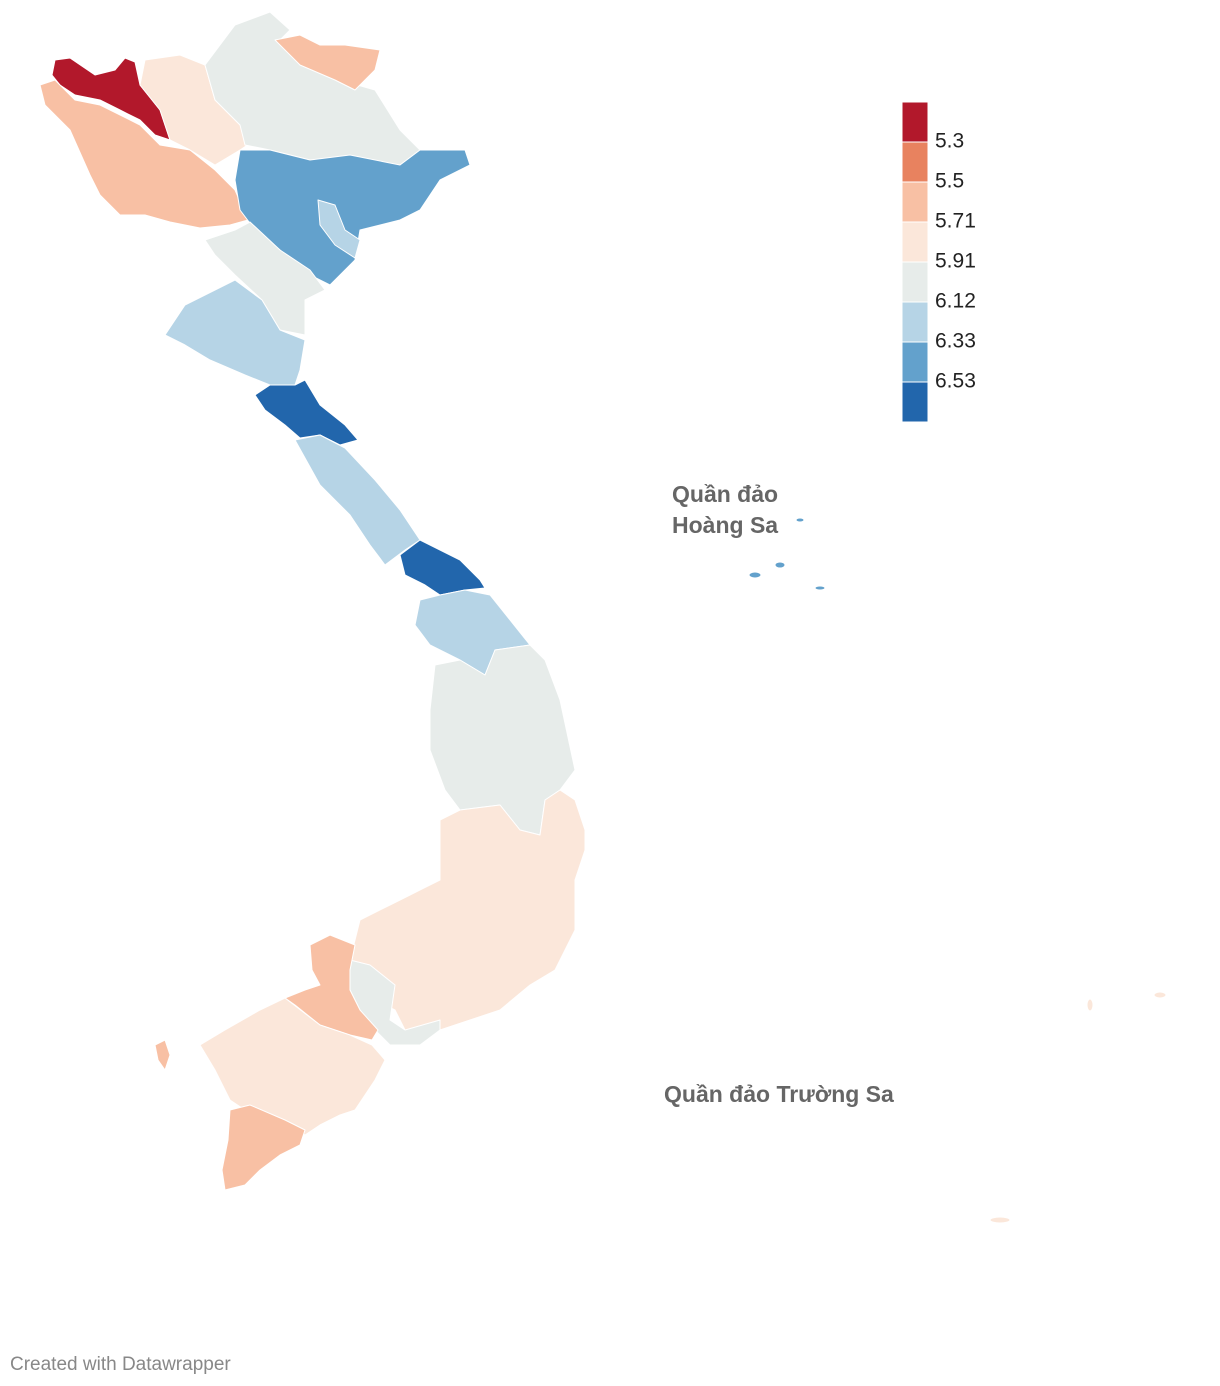 Image resolution: width=1220 pixels, height=1386 pixels. I want to click on legend-tick-label: 6.53, so click(955, 381).